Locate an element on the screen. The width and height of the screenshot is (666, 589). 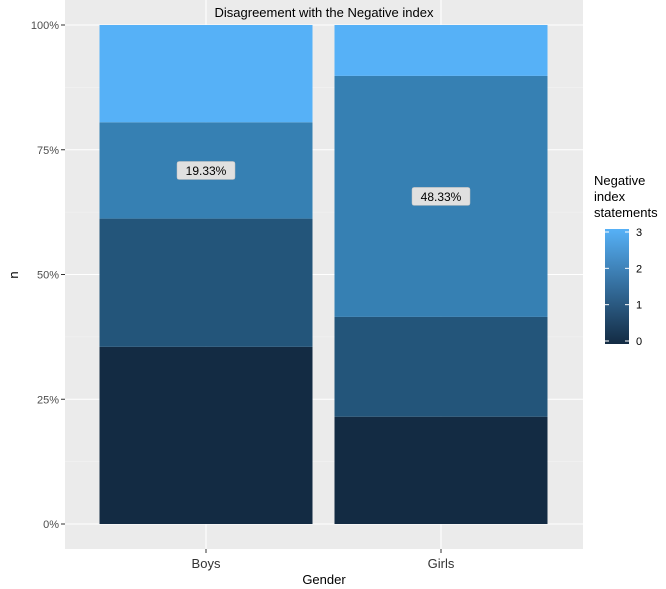
legend: Negative index statements 3 2 1 0 is located at coordinates (626, 260).